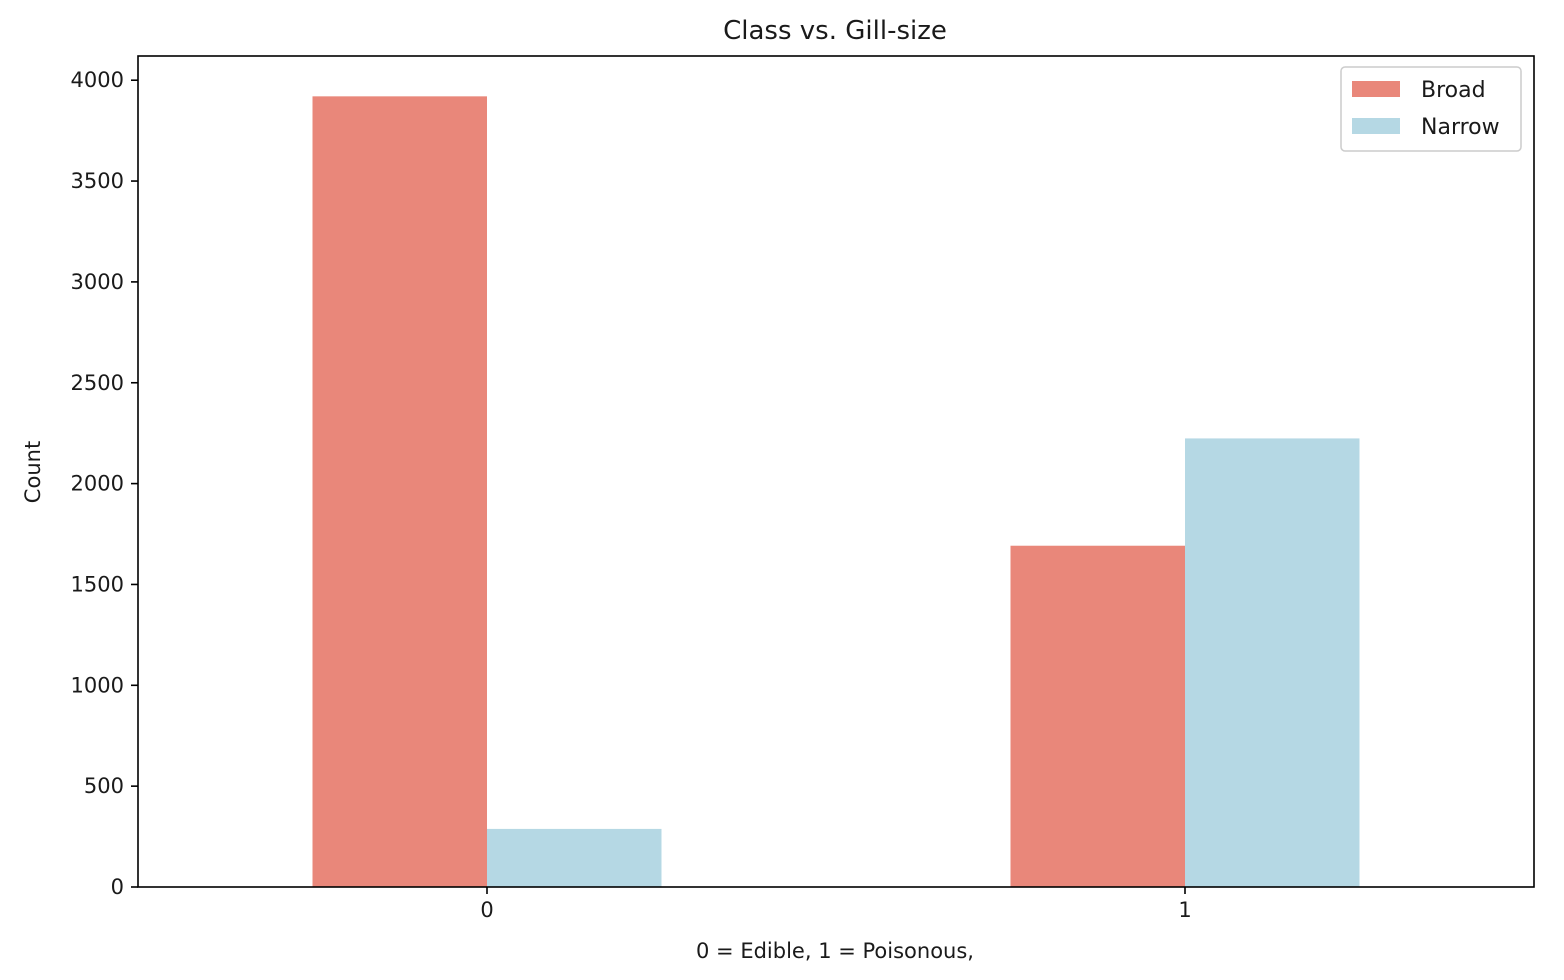  Describe the element at coordinates (97, 282) in the screenshot. I see `y-tick-label: 3000` at that location.